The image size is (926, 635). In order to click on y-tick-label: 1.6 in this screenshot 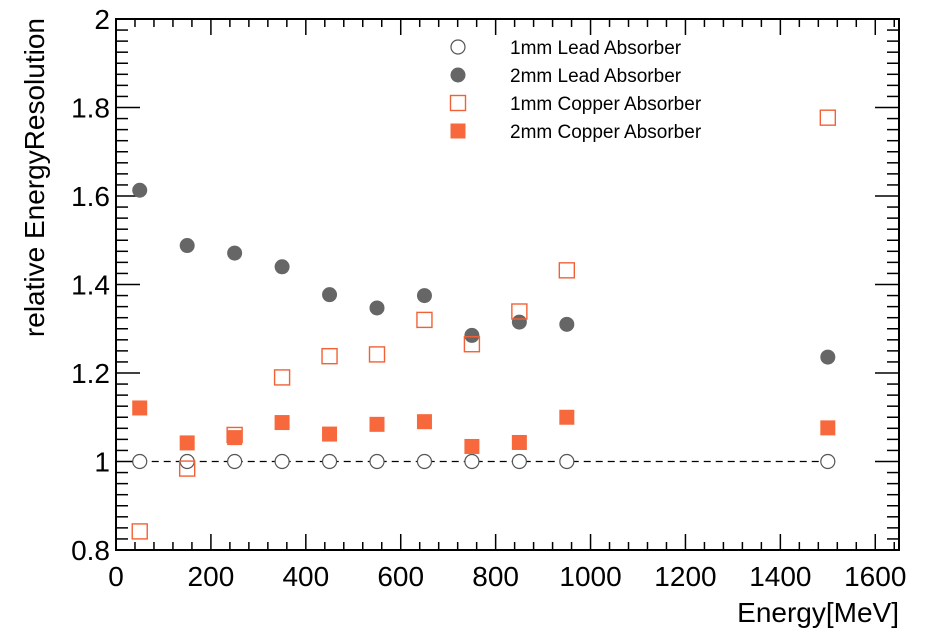, I will do `click(90, 196)`.